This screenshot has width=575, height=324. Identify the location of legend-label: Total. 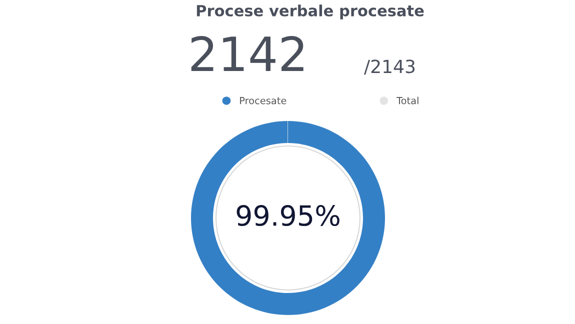
(407, 100).